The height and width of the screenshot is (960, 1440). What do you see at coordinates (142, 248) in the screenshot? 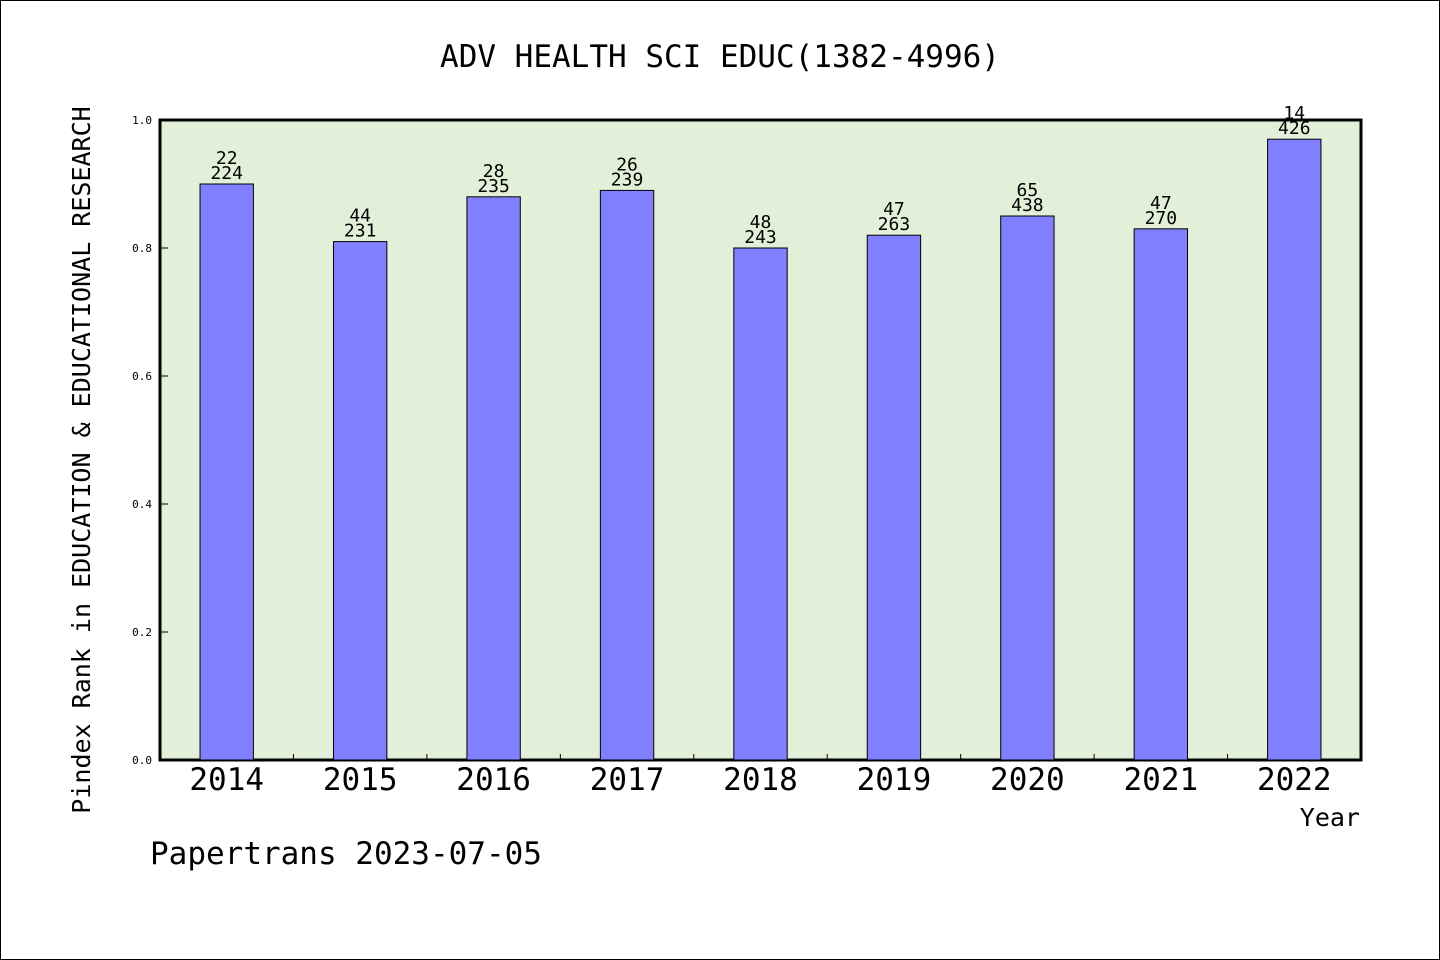
I see `y-tick-label: 0.8` at bounding box center [142, 248].